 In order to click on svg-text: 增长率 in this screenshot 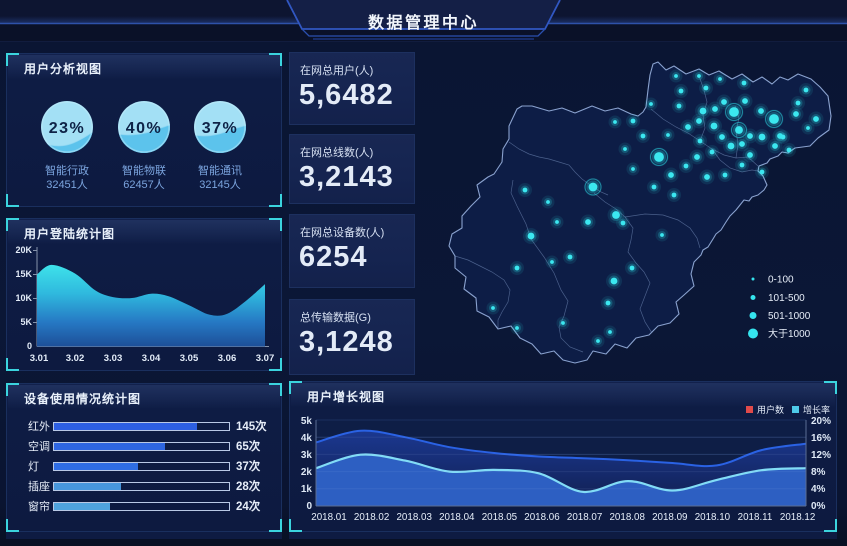, I will do `click(816, 409)`.